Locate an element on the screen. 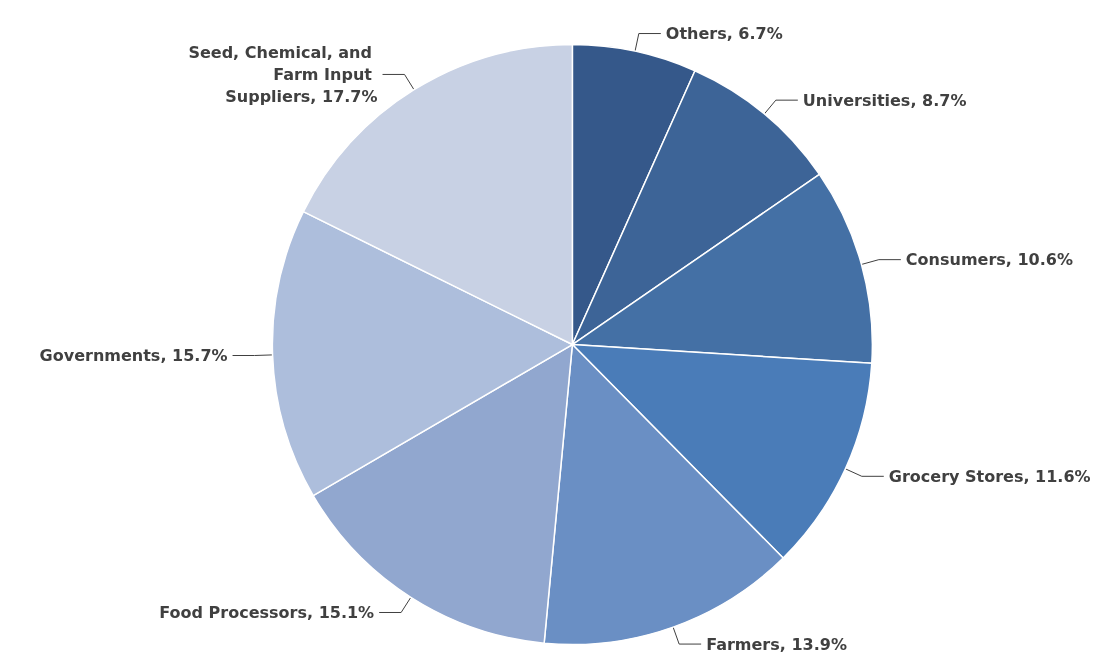 This screenshot has width=1114, height=672. slice-label: Seed, Chemical, and Farm Input Suppliers, 17.7% is located at coordinates (283, 74).